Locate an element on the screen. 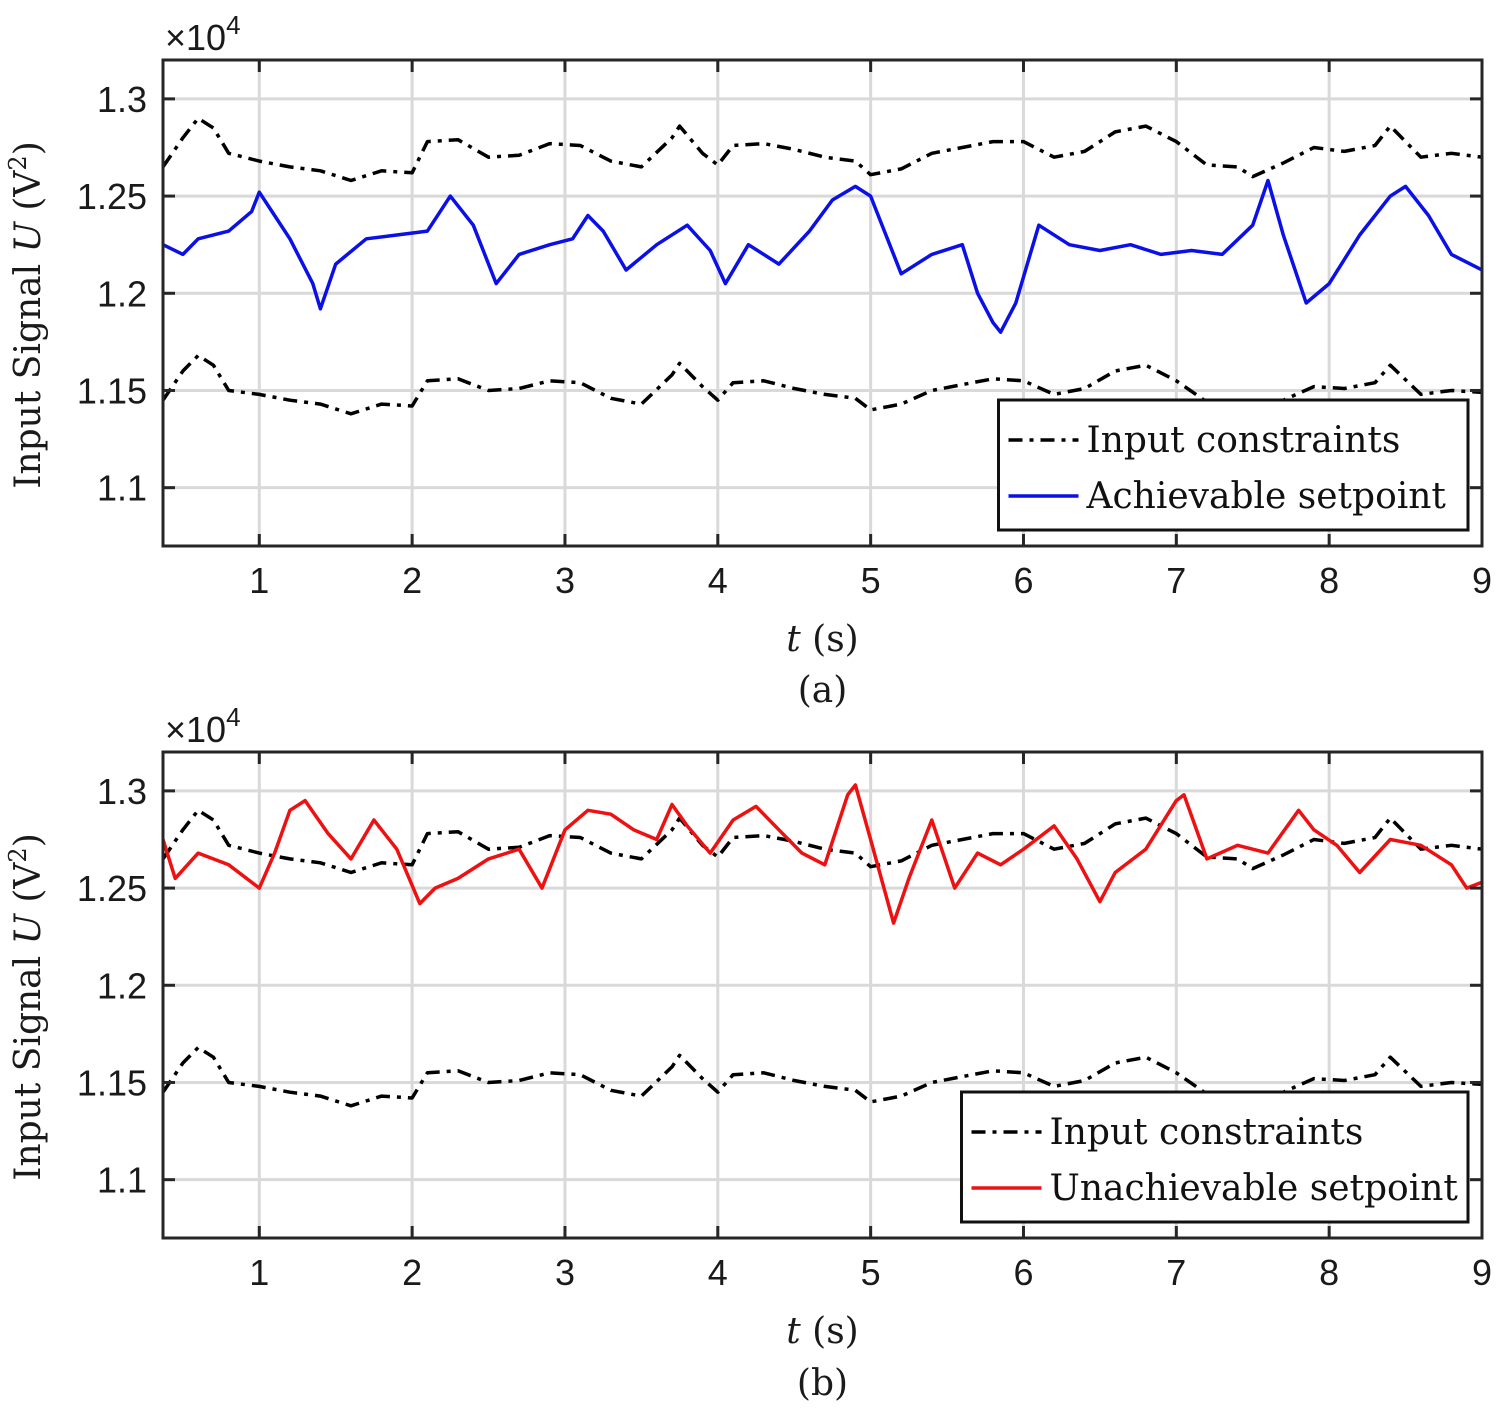 This screenshot has height=1413, width=1500. legend: Input constraints Achievable setpoint is located at coordinates (1233, 465).